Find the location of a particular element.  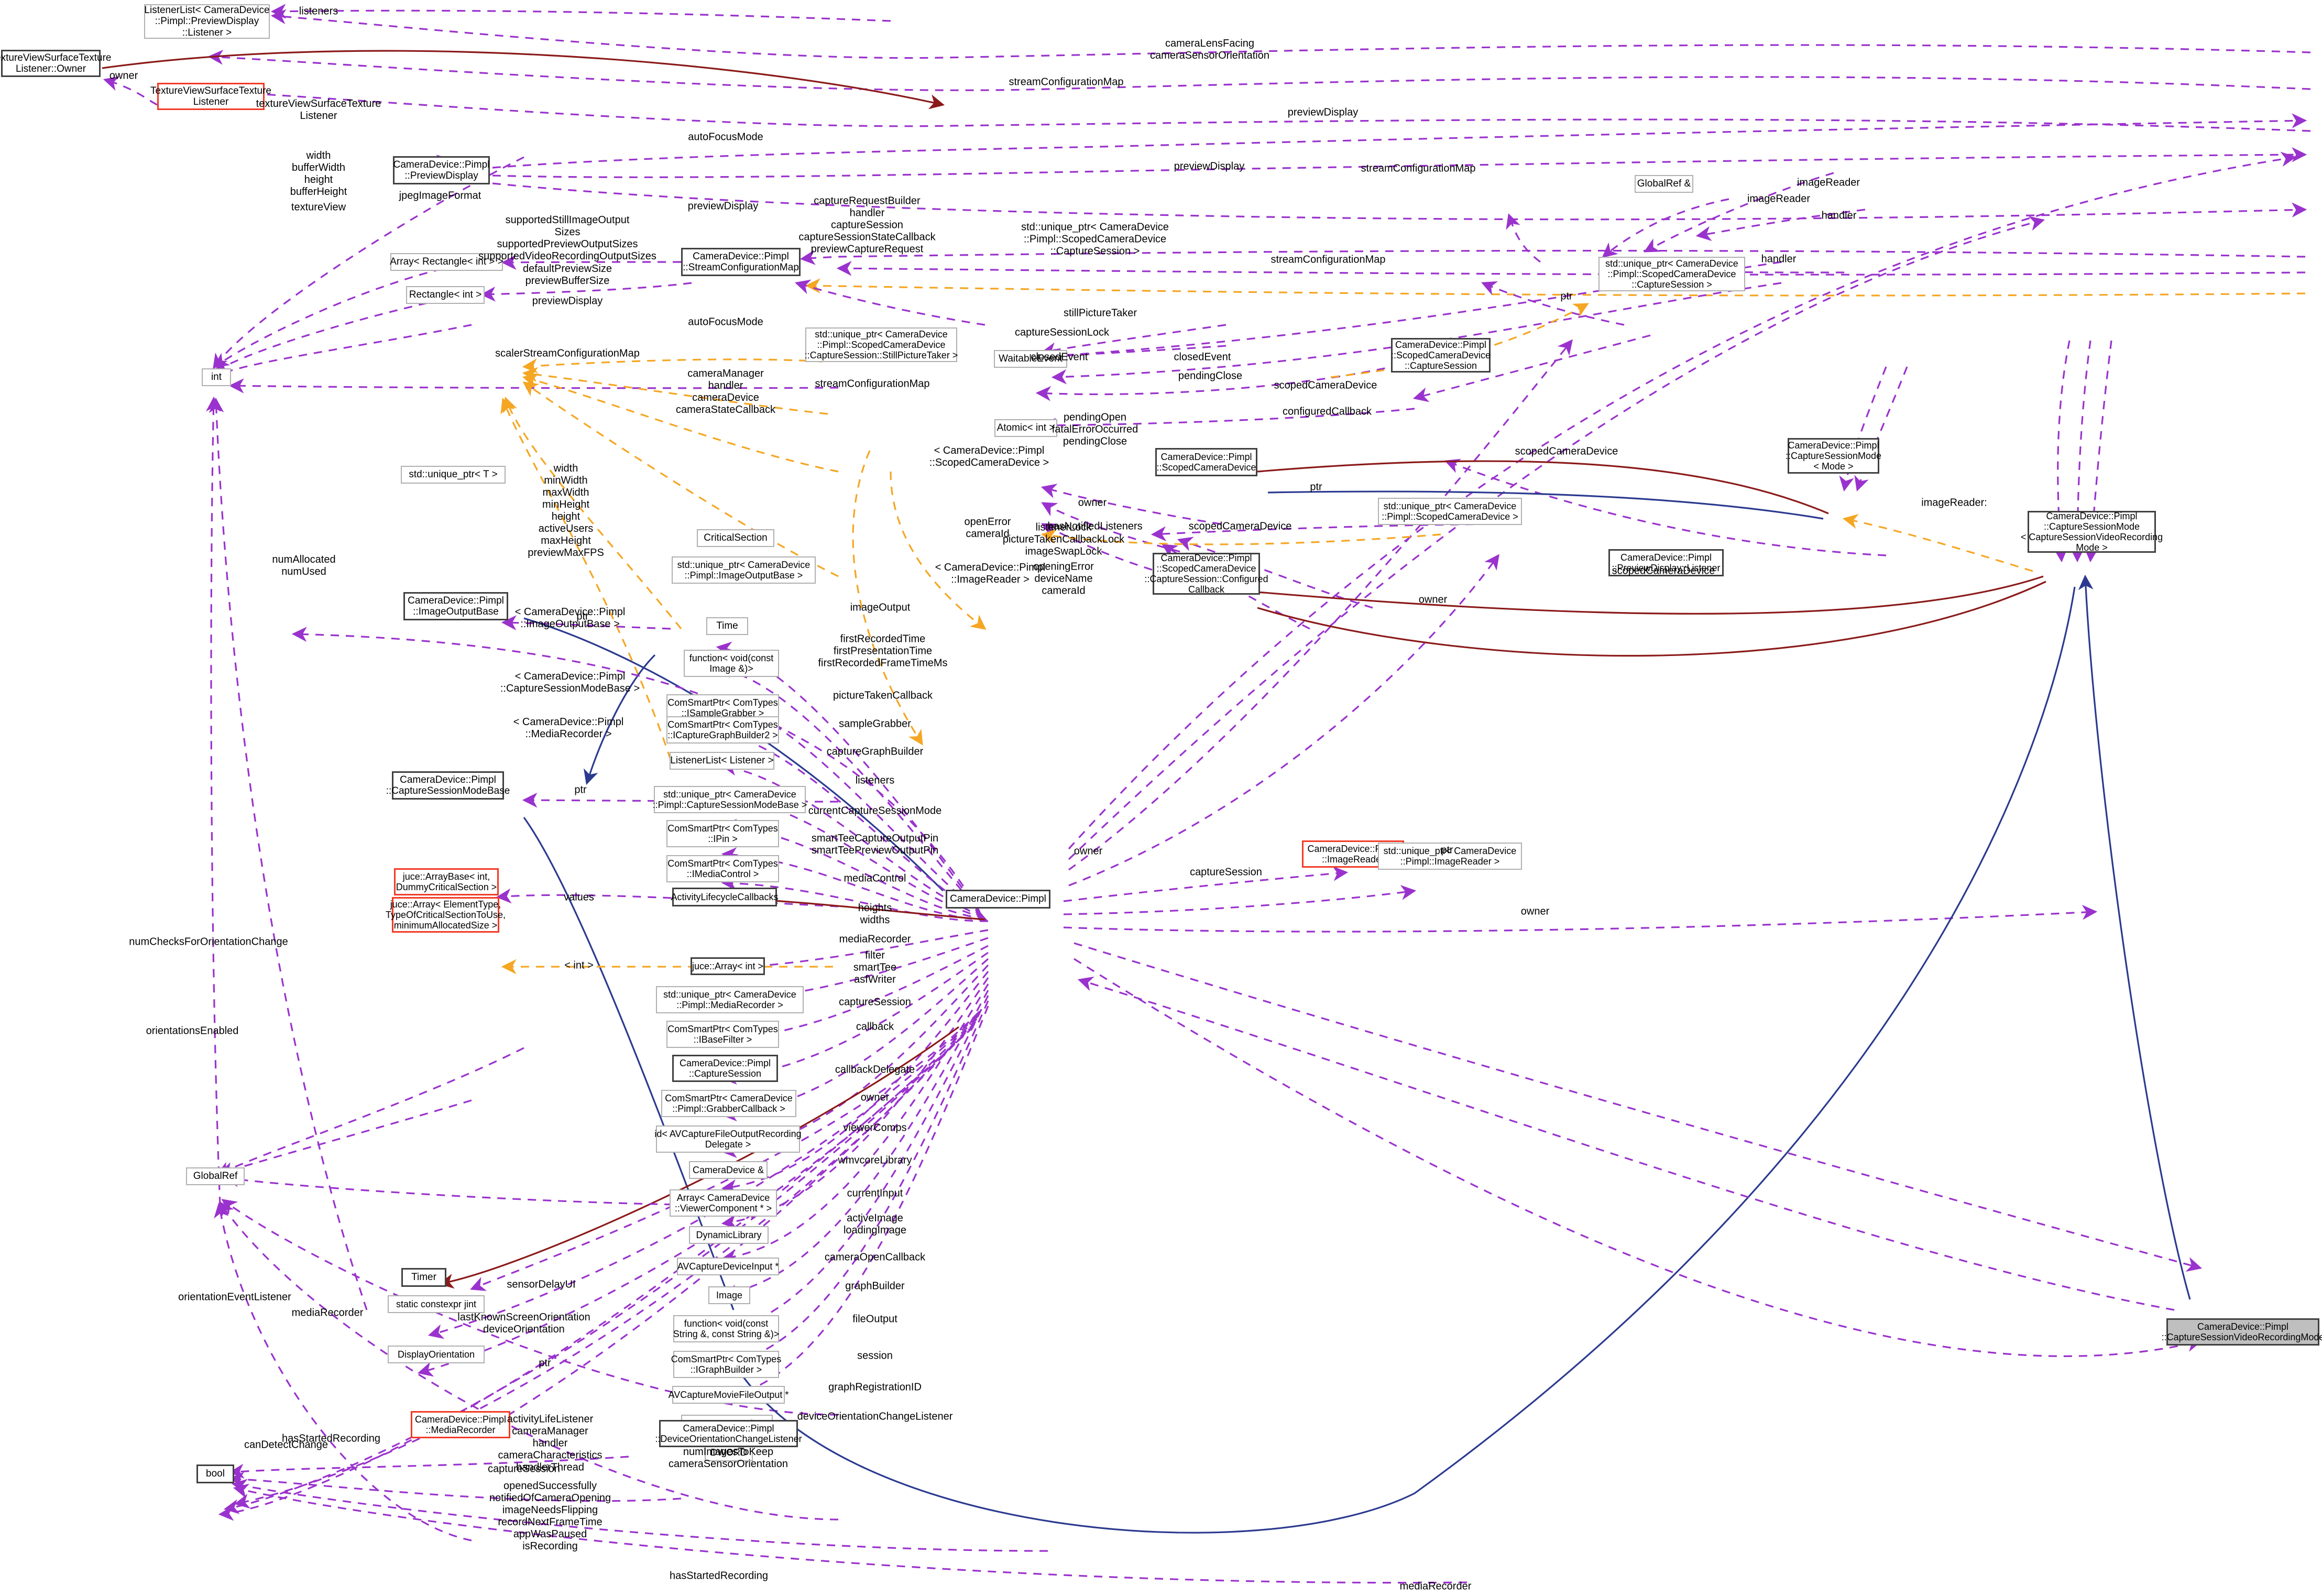

edge-label-autofocusmode-1: autoFocusMode is located at coordinates (725, 322).